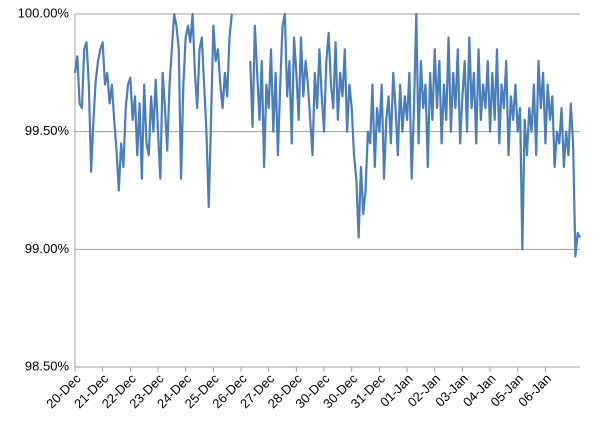  What do you see at coordinates (47, 130) in the screenshot?
I see `y-tick-label: 99.50%` at bounding box center [47, 130].